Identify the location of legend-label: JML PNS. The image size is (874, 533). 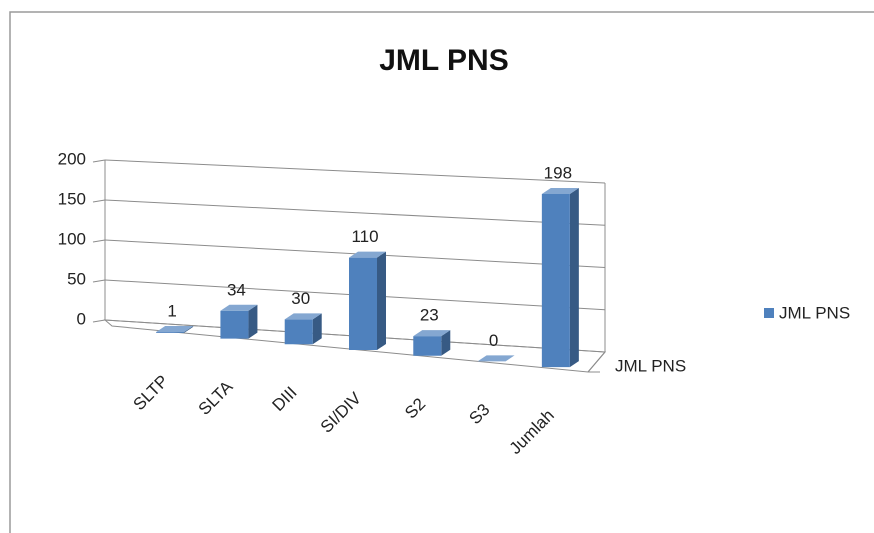
(814, 312).